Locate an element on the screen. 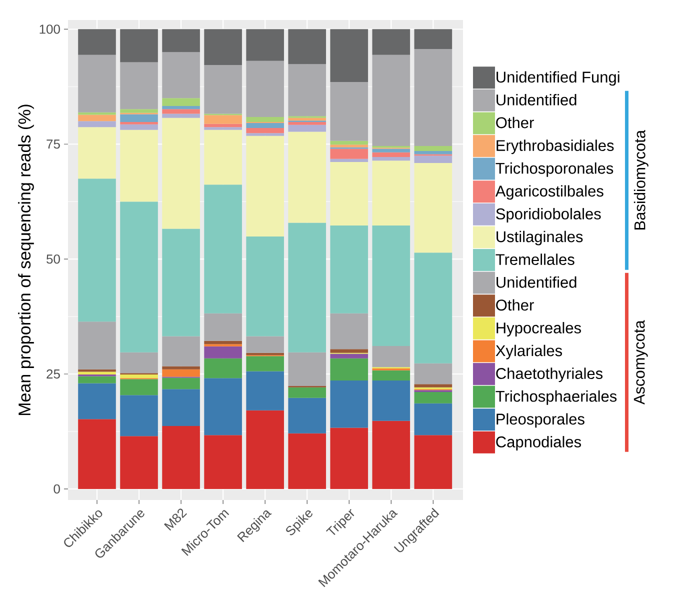 Image resolution: width=683 pixels, height=615 pixels. legend-label: Hypocreales is located at coordinates (538, 329).